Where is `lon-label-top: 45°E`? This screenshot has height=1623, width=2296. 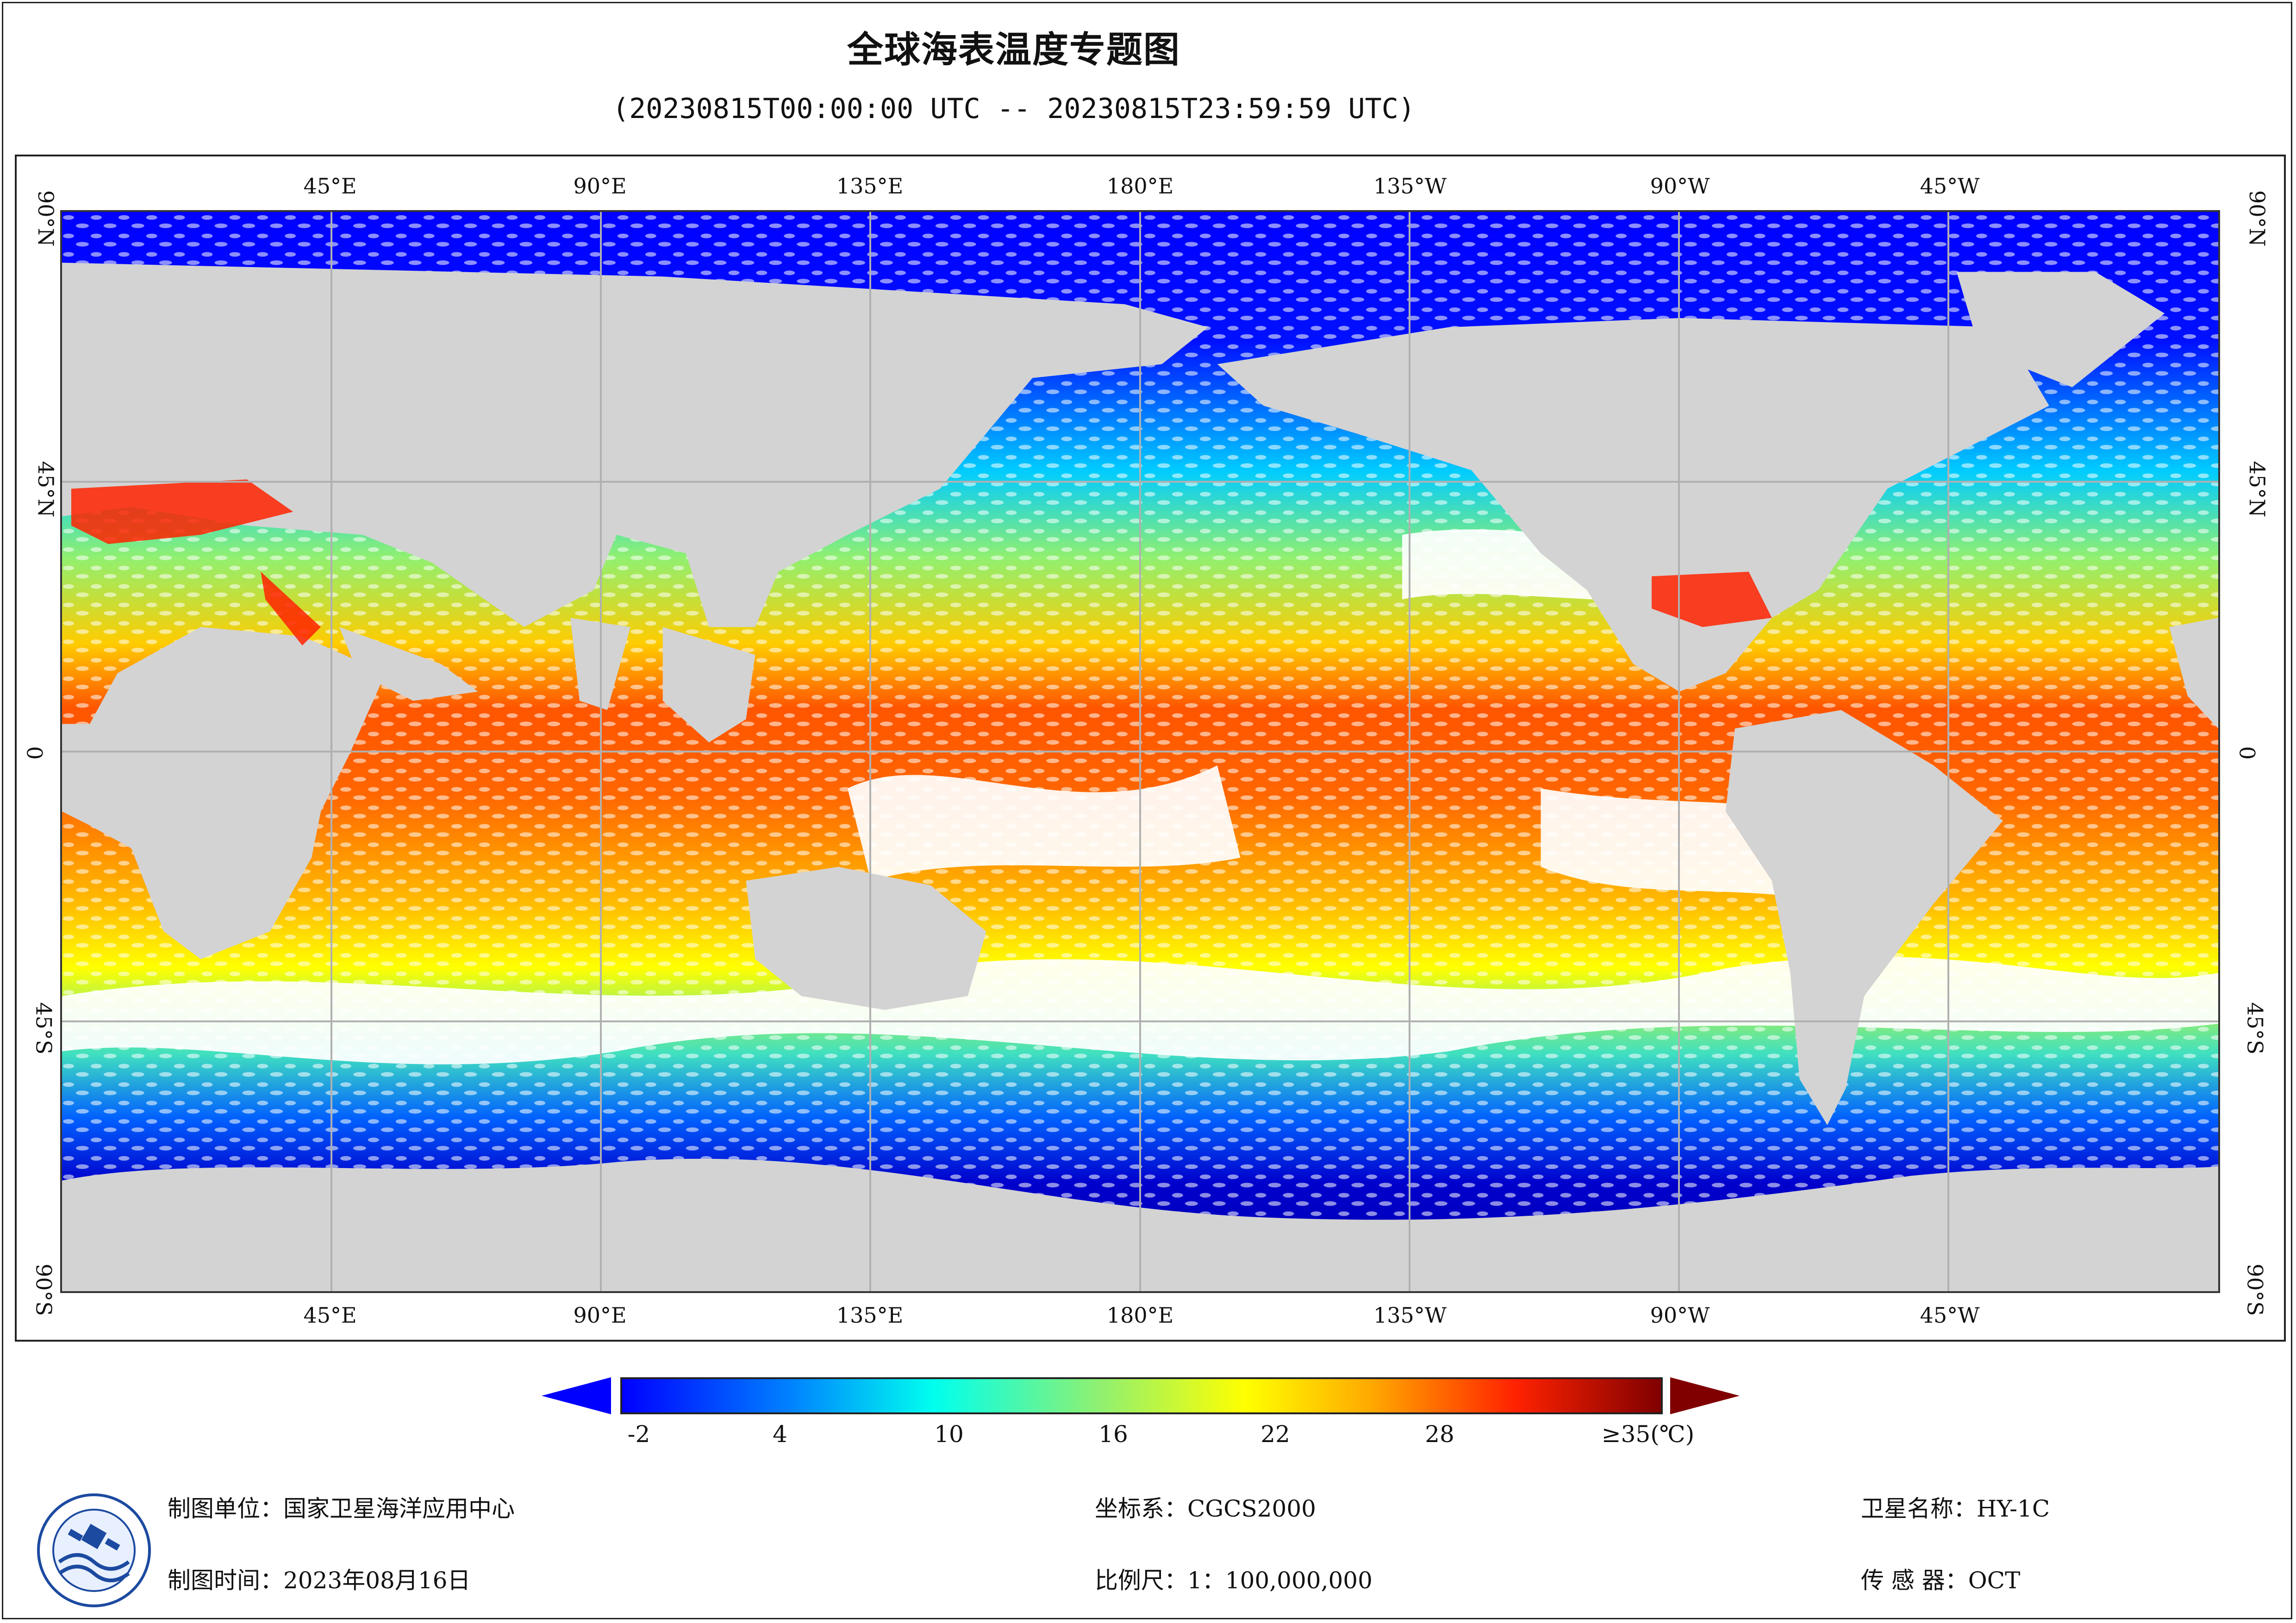
lon-label-top: 45°E is located at coordinates (330, 186).